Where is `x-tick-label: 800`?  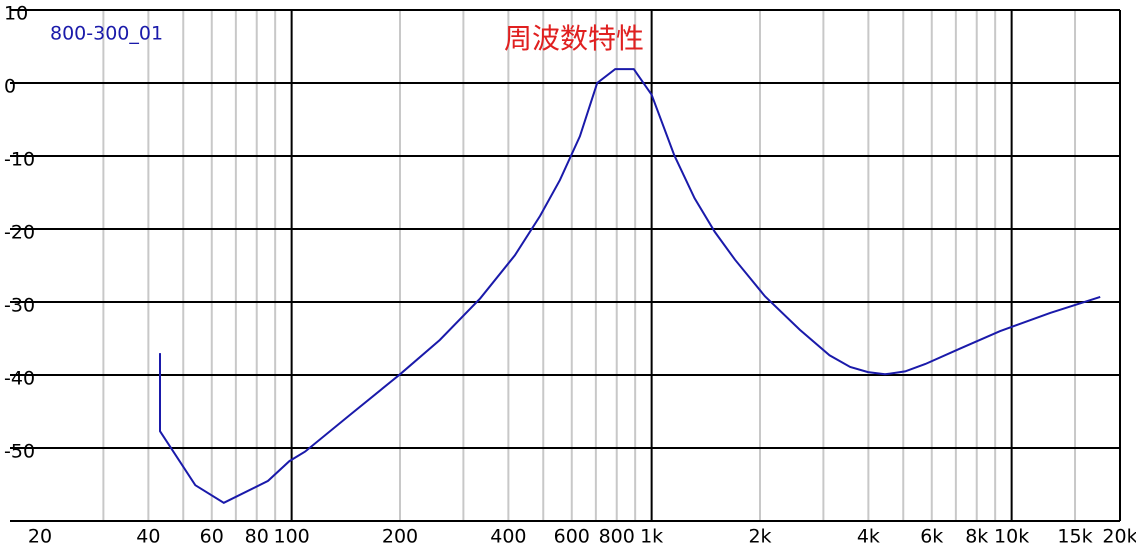
x-tick-label: 800 is located at coordinates (617, 537).